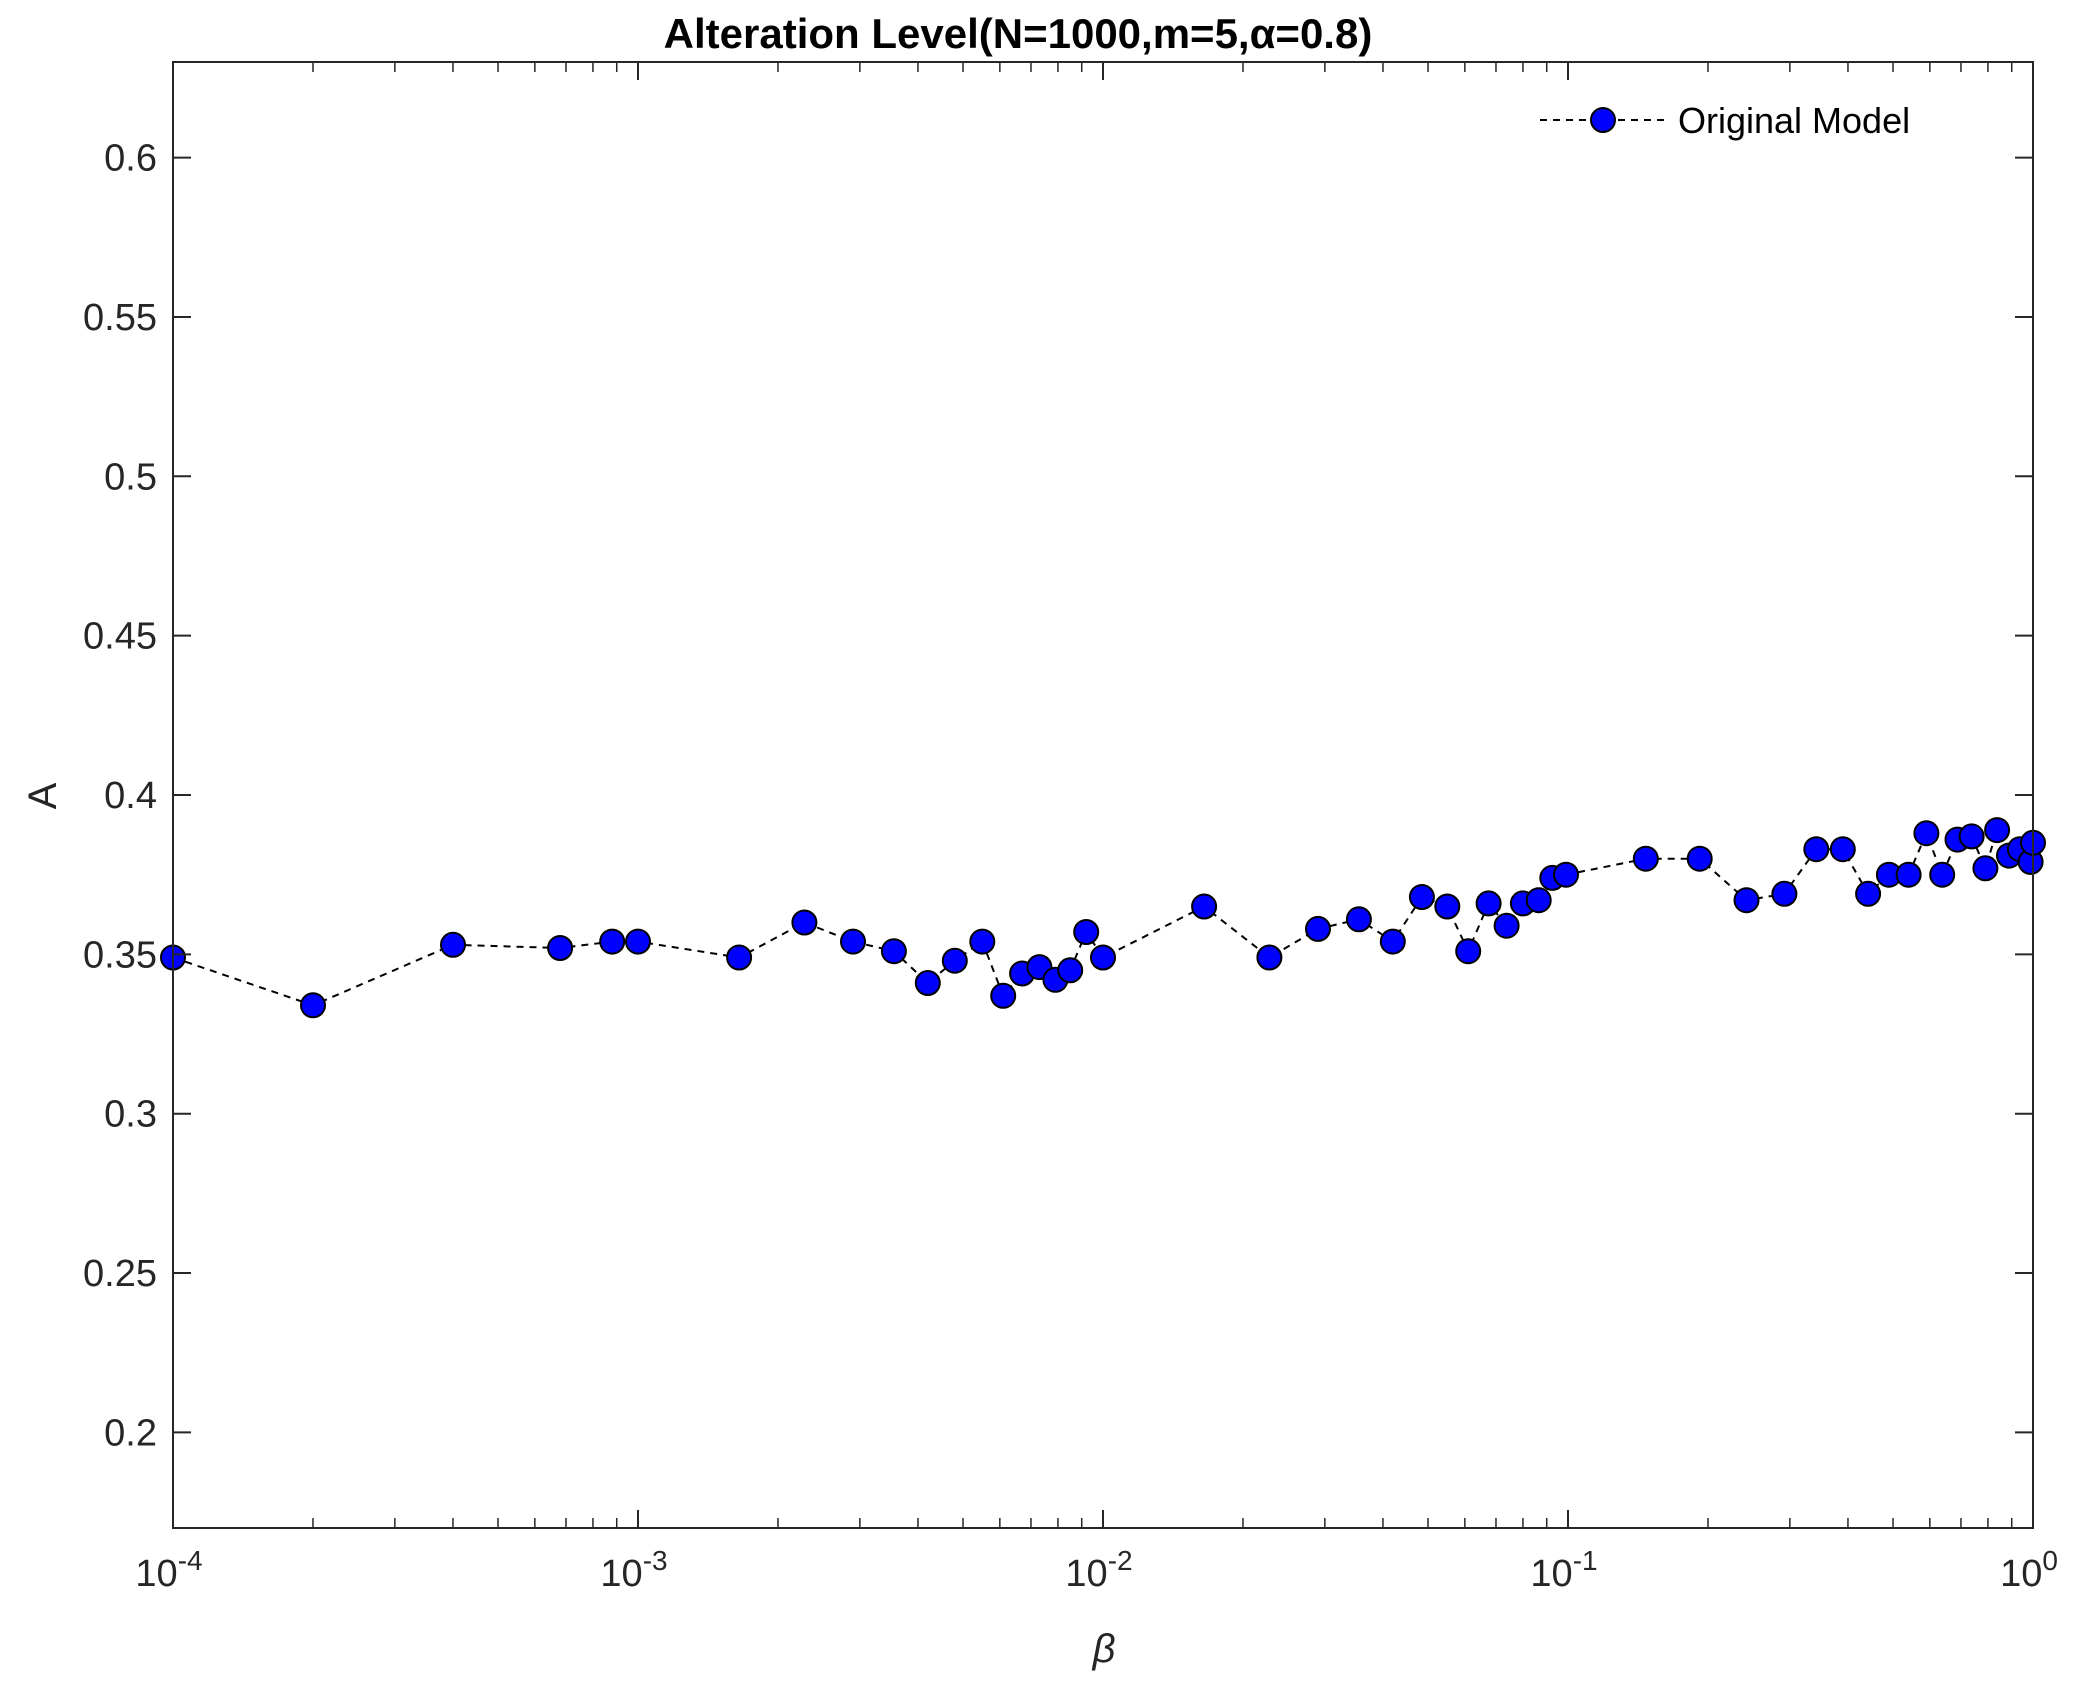  Describe the element at coordinates (2029, 1570) in the screenshot. I see `x-tick-label: 10⁰` at that location.